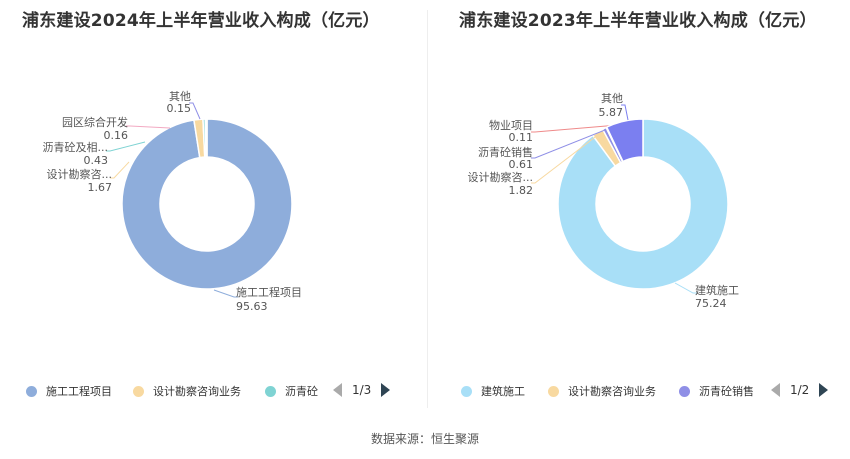 The image size is (850, 459). What do you see at coordinates (269, 292) in the screenshot?
I see `slice-name-label: 施工工程项目` at bounding box center [269, 292].